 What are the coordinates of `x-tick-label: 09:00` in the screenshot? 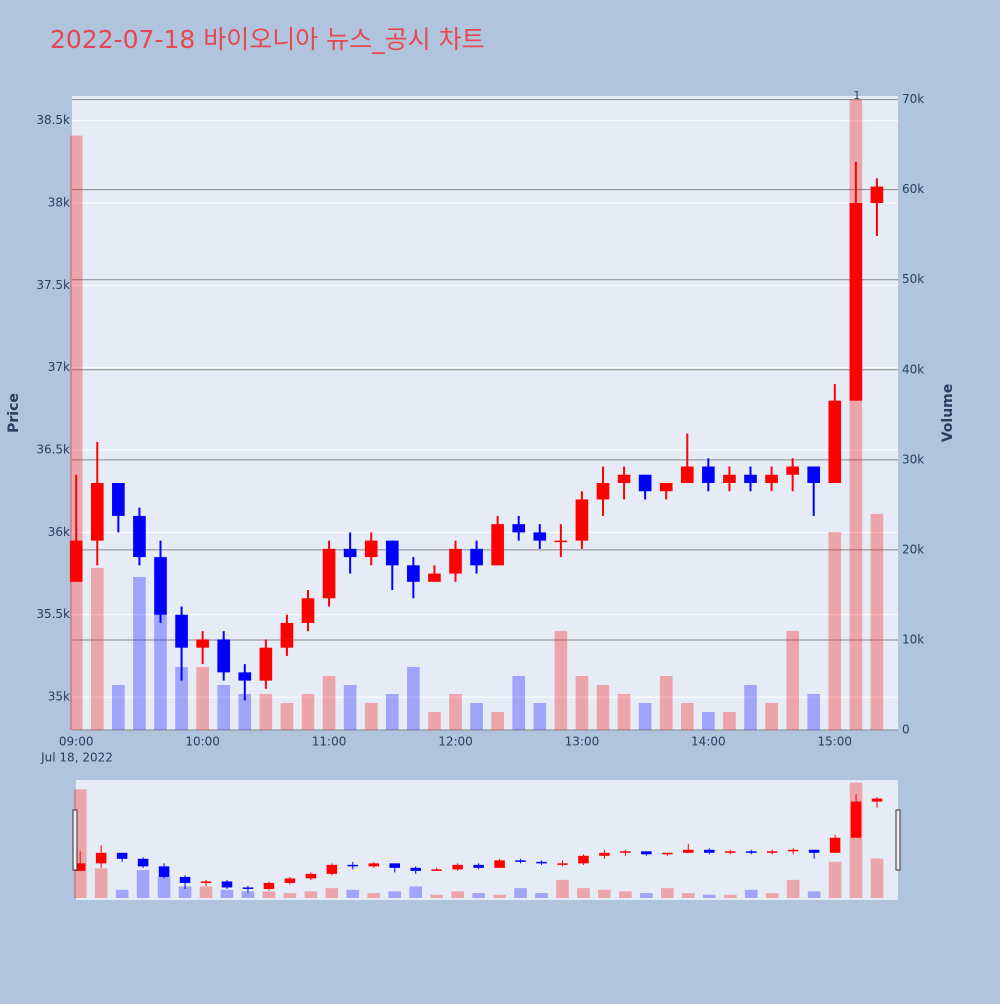 It's located at (76, 742).